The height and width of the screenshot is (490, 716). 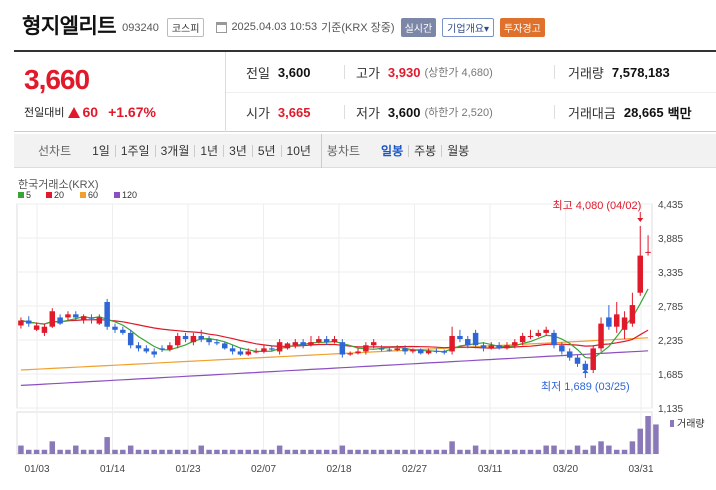 What do you see at coordinates (640, 469) in the screenshot?
I see `x-tick-label: 03/31` at bounding box center [640, 469].